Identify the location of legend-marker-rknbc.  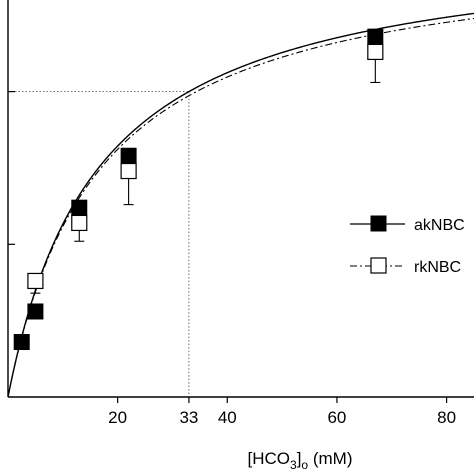
(378, 265).